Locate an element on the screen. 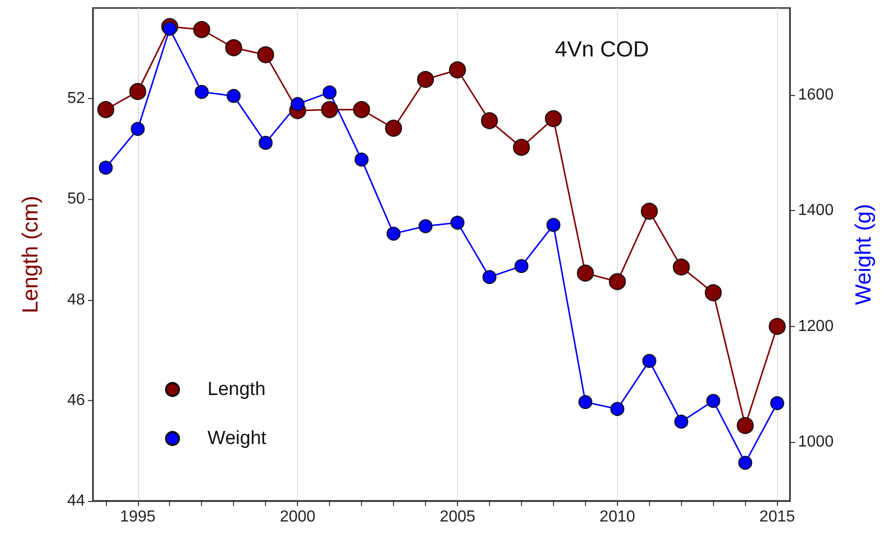 The image size is (894, 541). legend-label: Length is located at coordinates (237, 389).